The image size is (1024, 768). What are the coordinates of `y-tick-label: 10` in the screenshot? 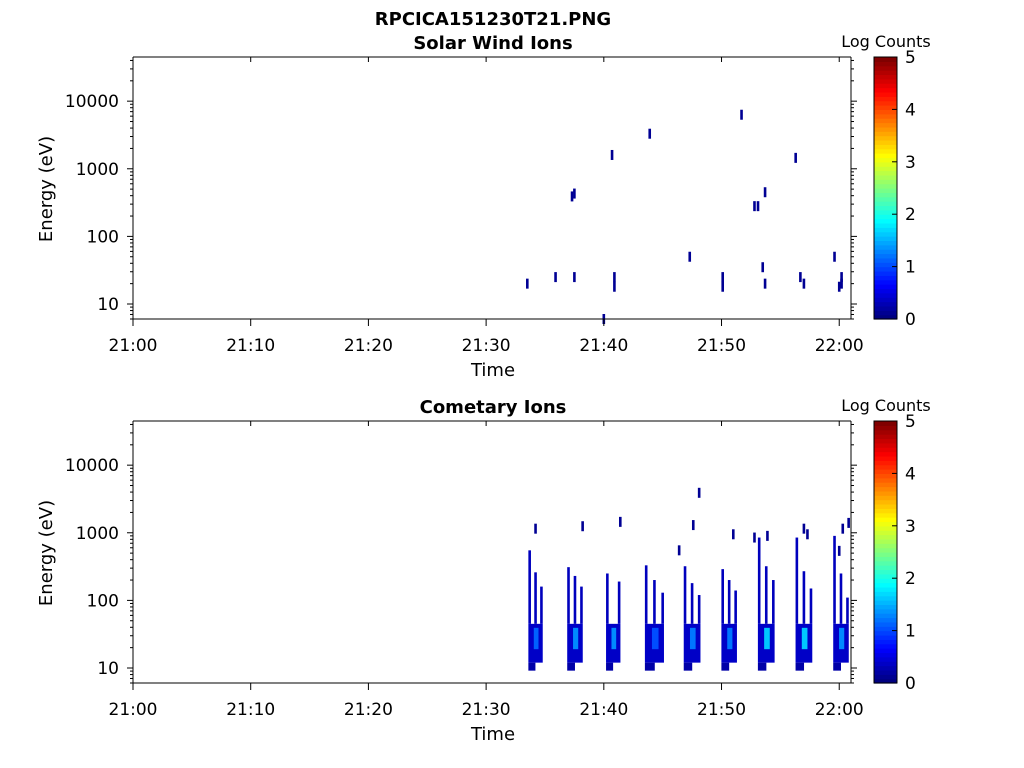 It's located at (108, 669).